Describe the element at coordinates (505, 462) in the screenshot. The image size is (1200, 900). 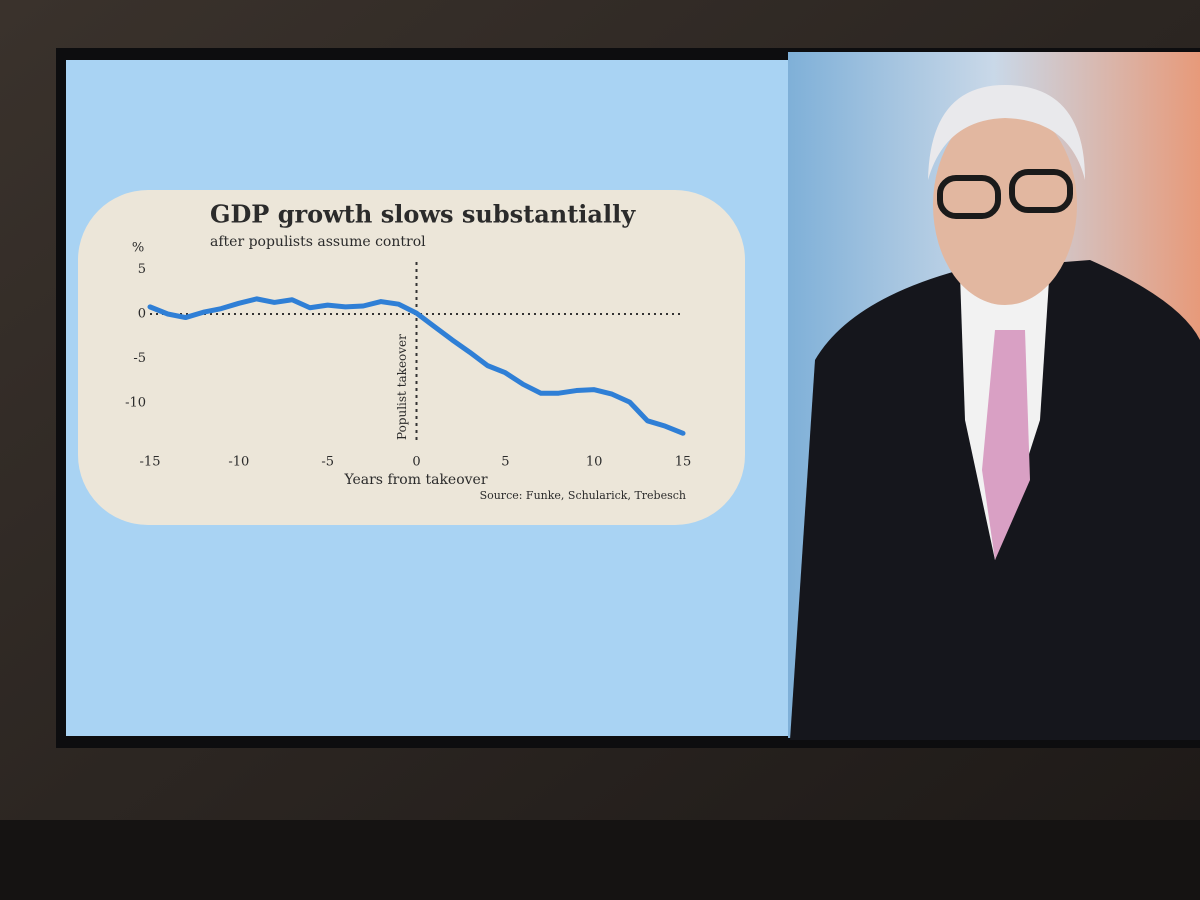
I see `x-tick-label: 5` at that location.